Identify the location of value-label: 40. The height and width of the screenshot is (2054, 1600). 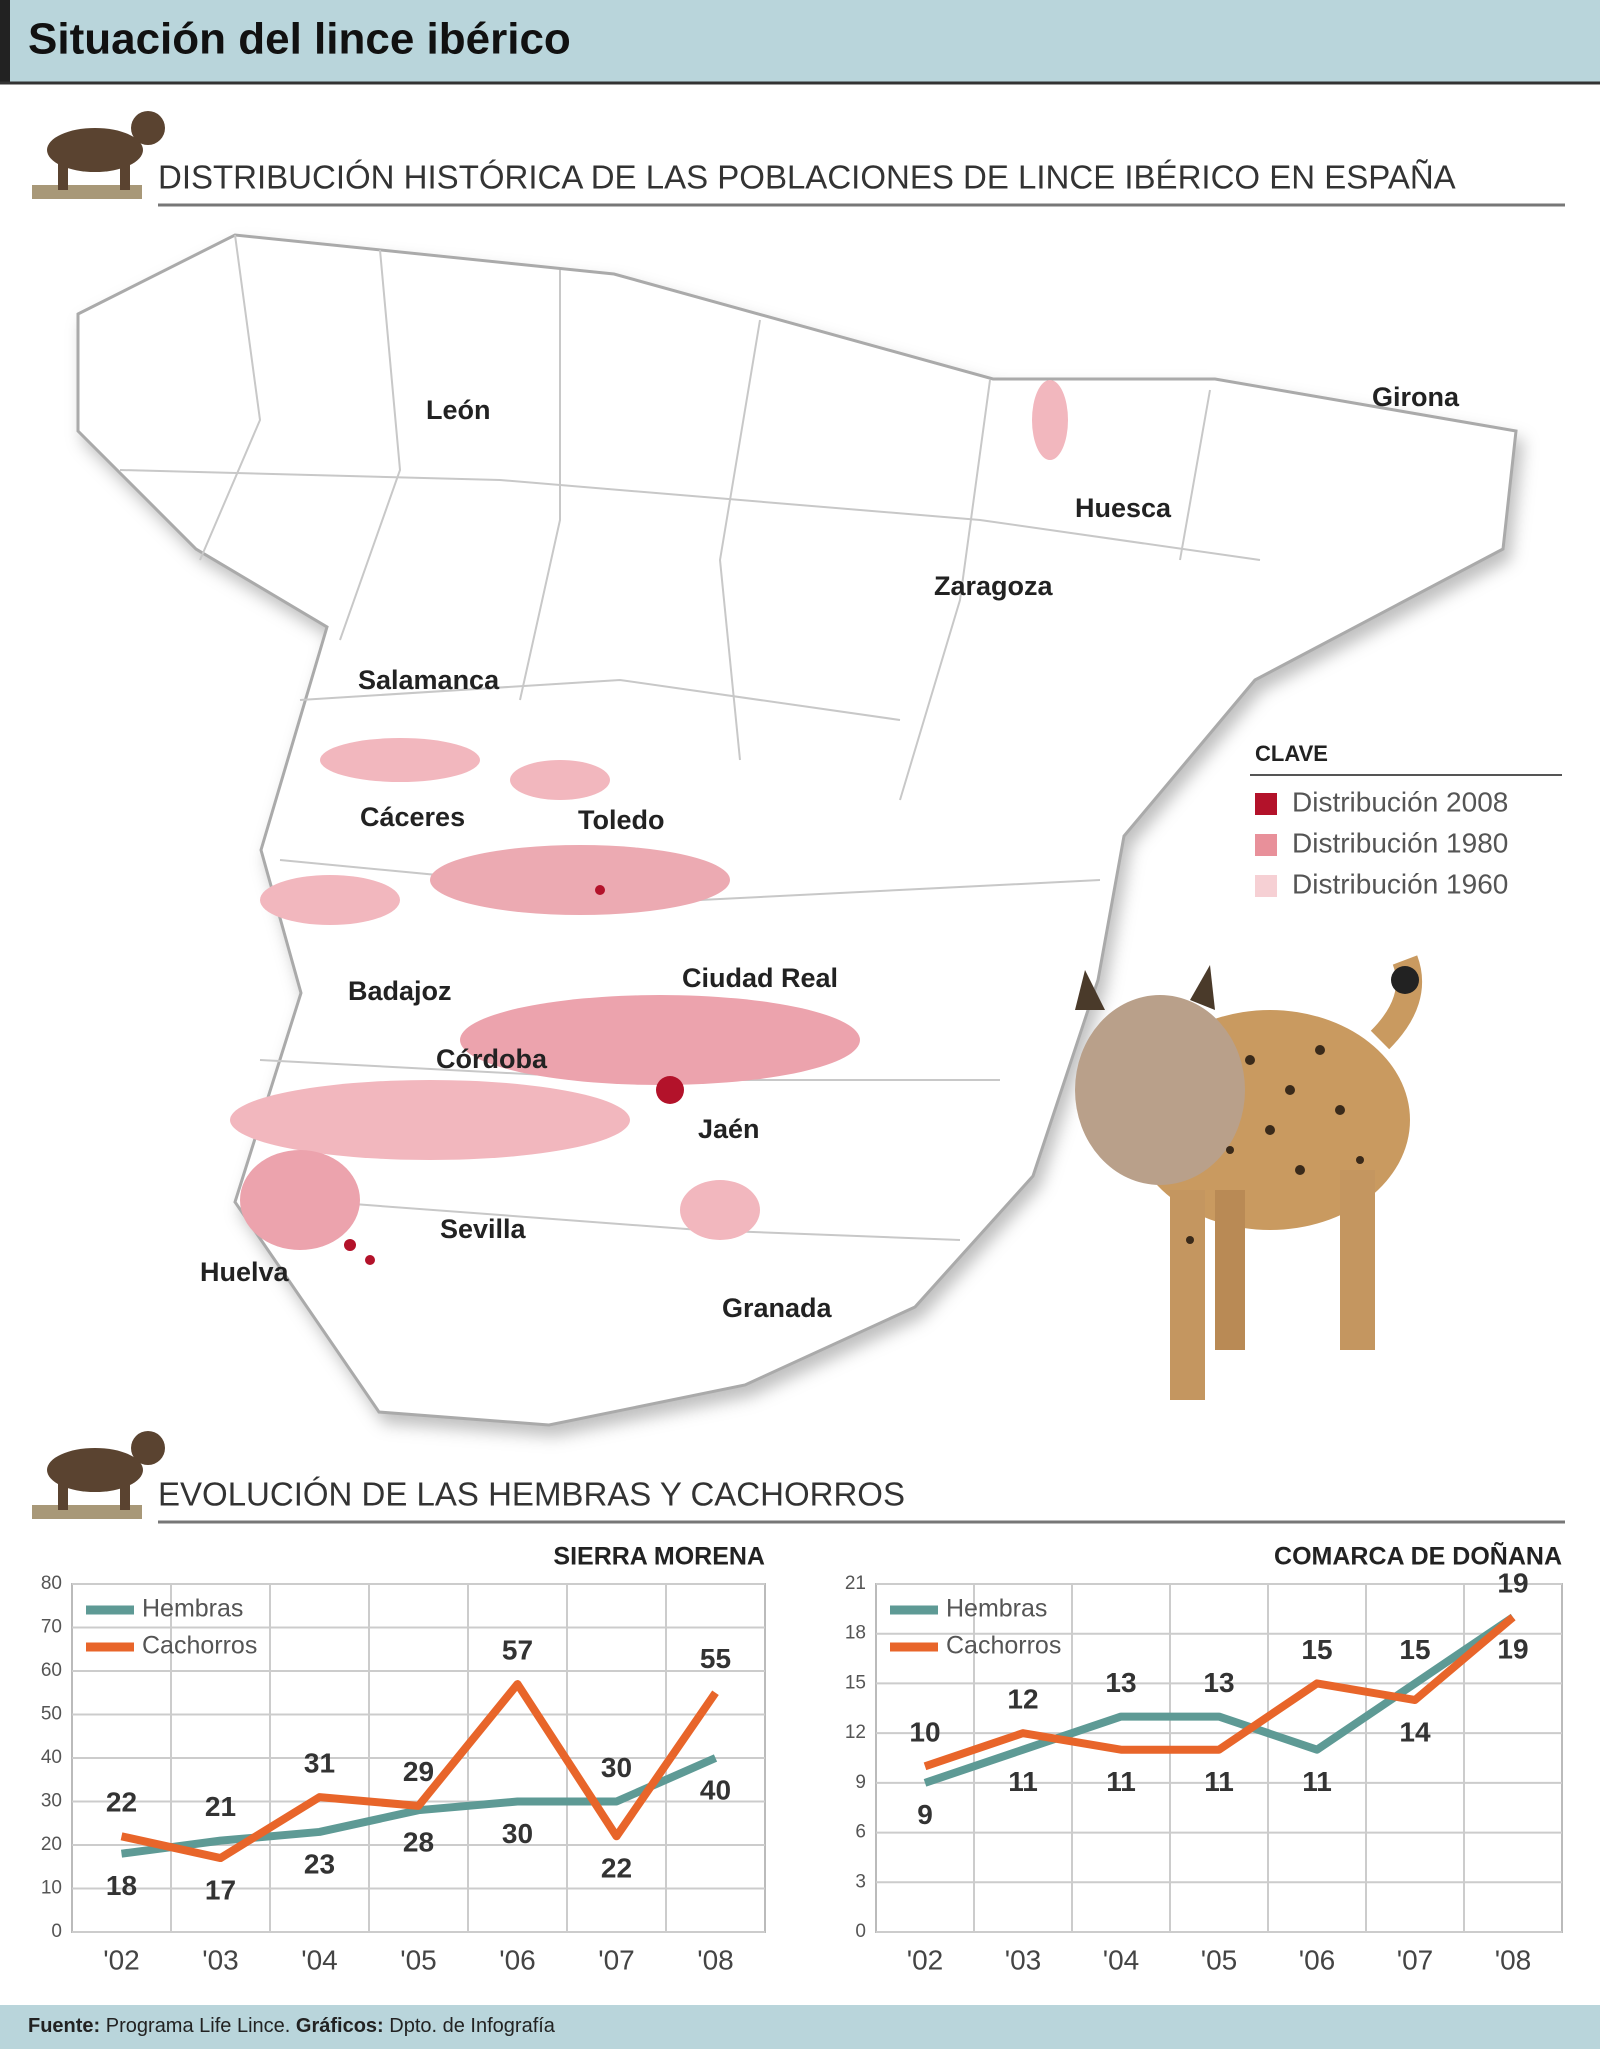
(715, 1789).